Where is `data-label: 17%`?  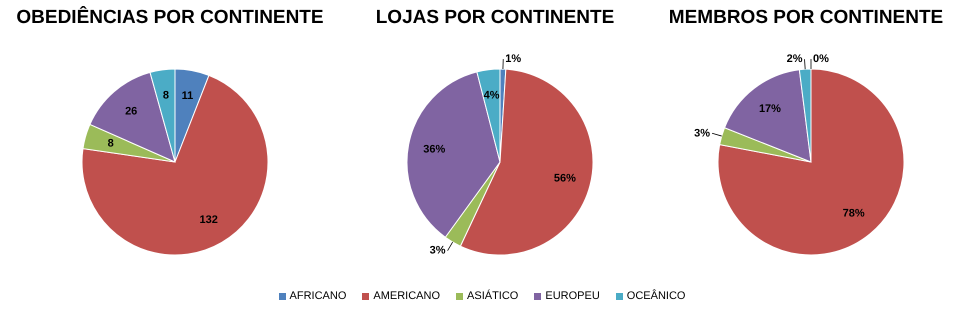 data-label: 17% is located at coordinates (770, 109).